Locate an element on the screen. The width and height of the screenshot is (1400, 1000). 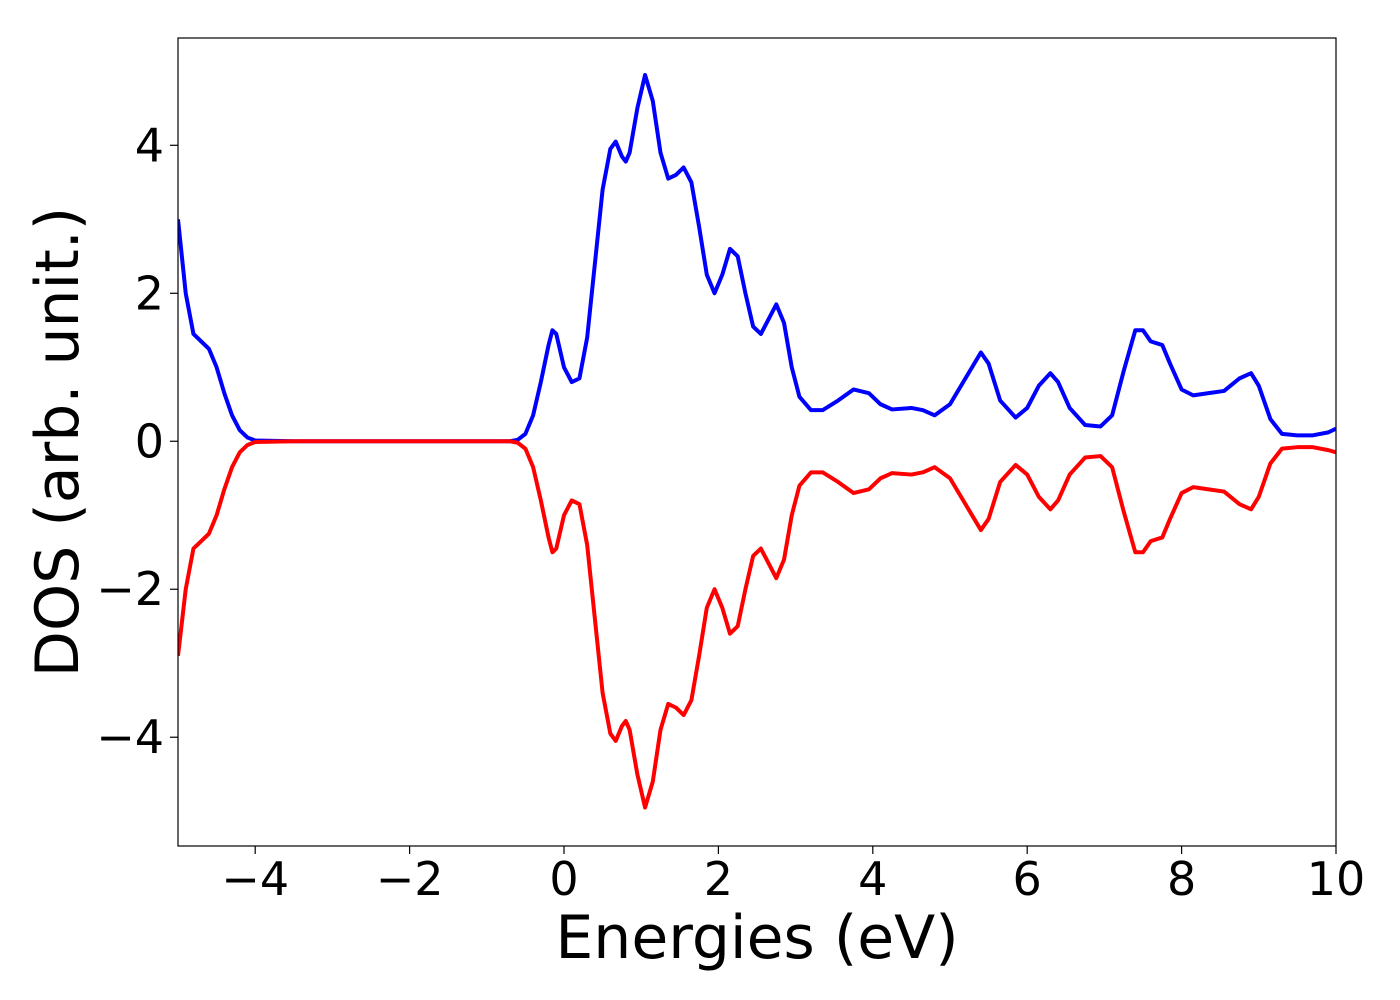
x-tick-label: 8 is located at coordinates (1181, 879).